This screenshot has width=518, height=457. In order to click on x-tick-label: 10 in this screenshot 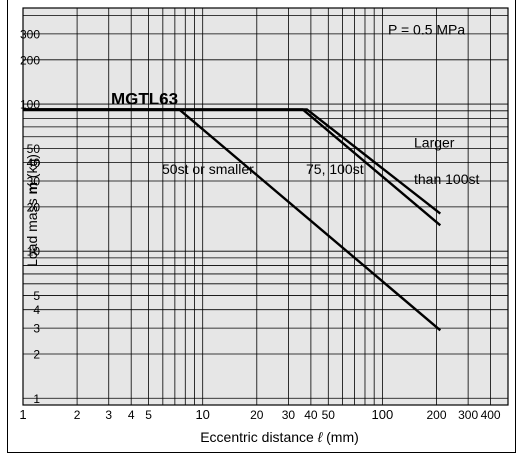, I will do `click(202, 414)`.